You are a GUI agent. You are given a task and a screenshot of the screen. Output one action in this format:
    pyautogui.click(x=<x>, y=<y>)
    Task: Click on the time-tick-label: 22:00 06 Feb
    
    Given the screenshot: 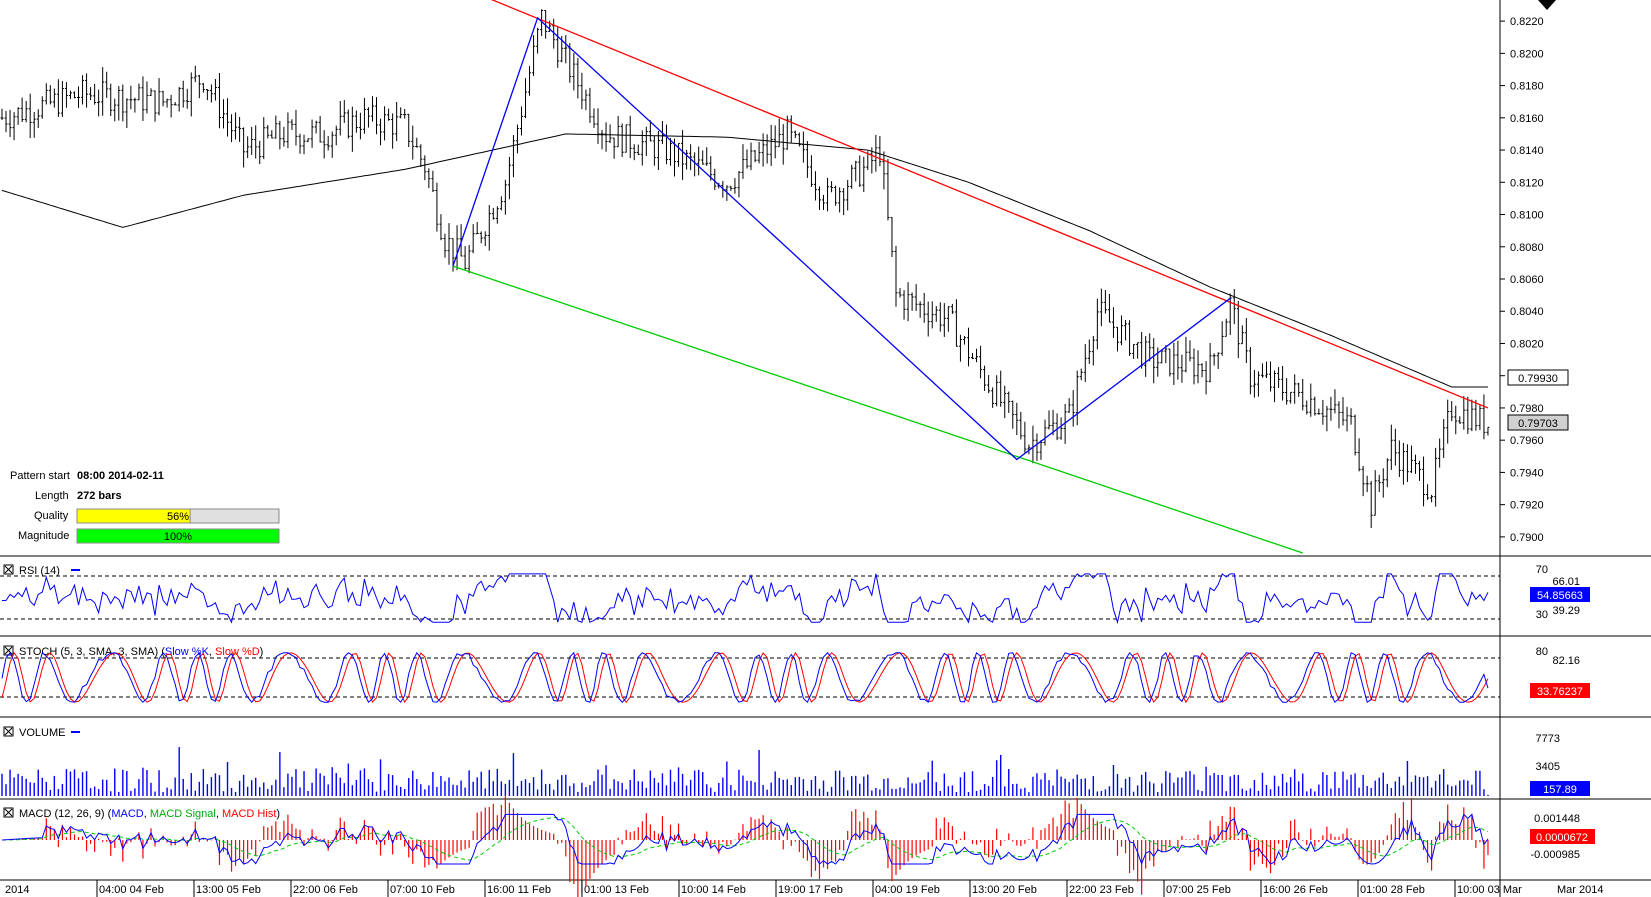 What is the action you would take?
    pyautogui.click(x=325, y=890)
    